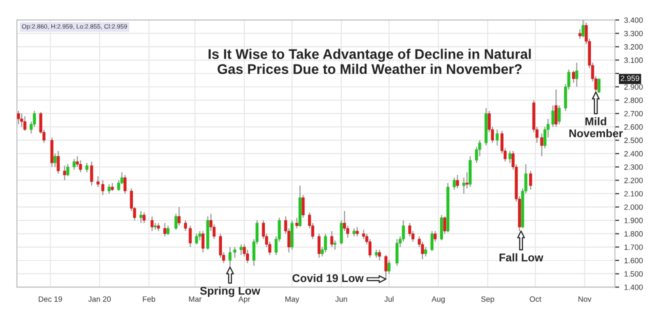 The image size is (650, 323). Describe the element at coordinates (369, 61) in the screenshot. I see `text: Is It Wise to Take Advantage of Decline in Natural Gas Prices Due to Mild Weather in November?` at that location.